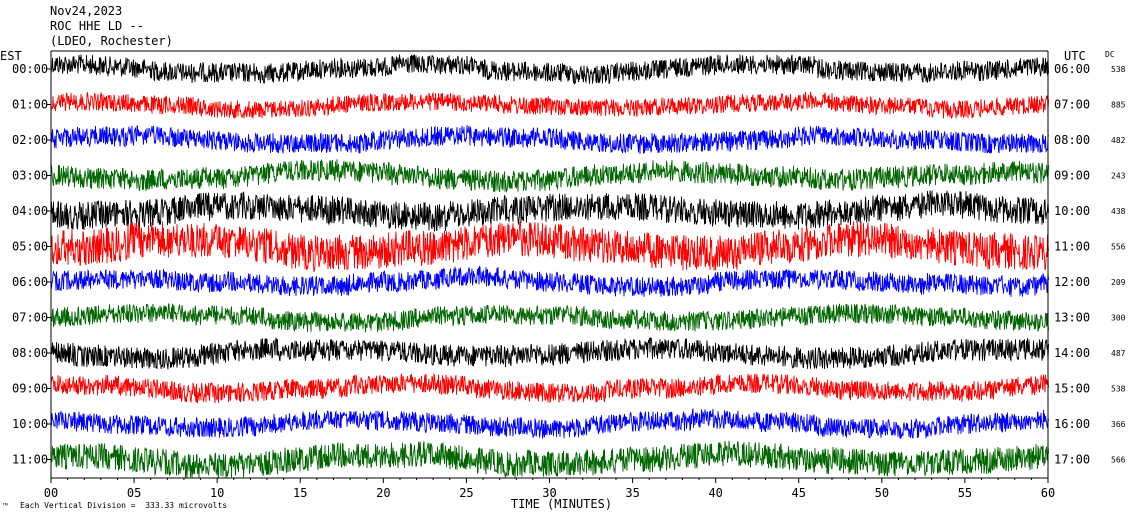 This screenshot has width=1130, height=519. What do you see at coordinates (1048, 493) in the screenshot?
I see `x-tick-label: 60` at bounding box center [1048, 493].